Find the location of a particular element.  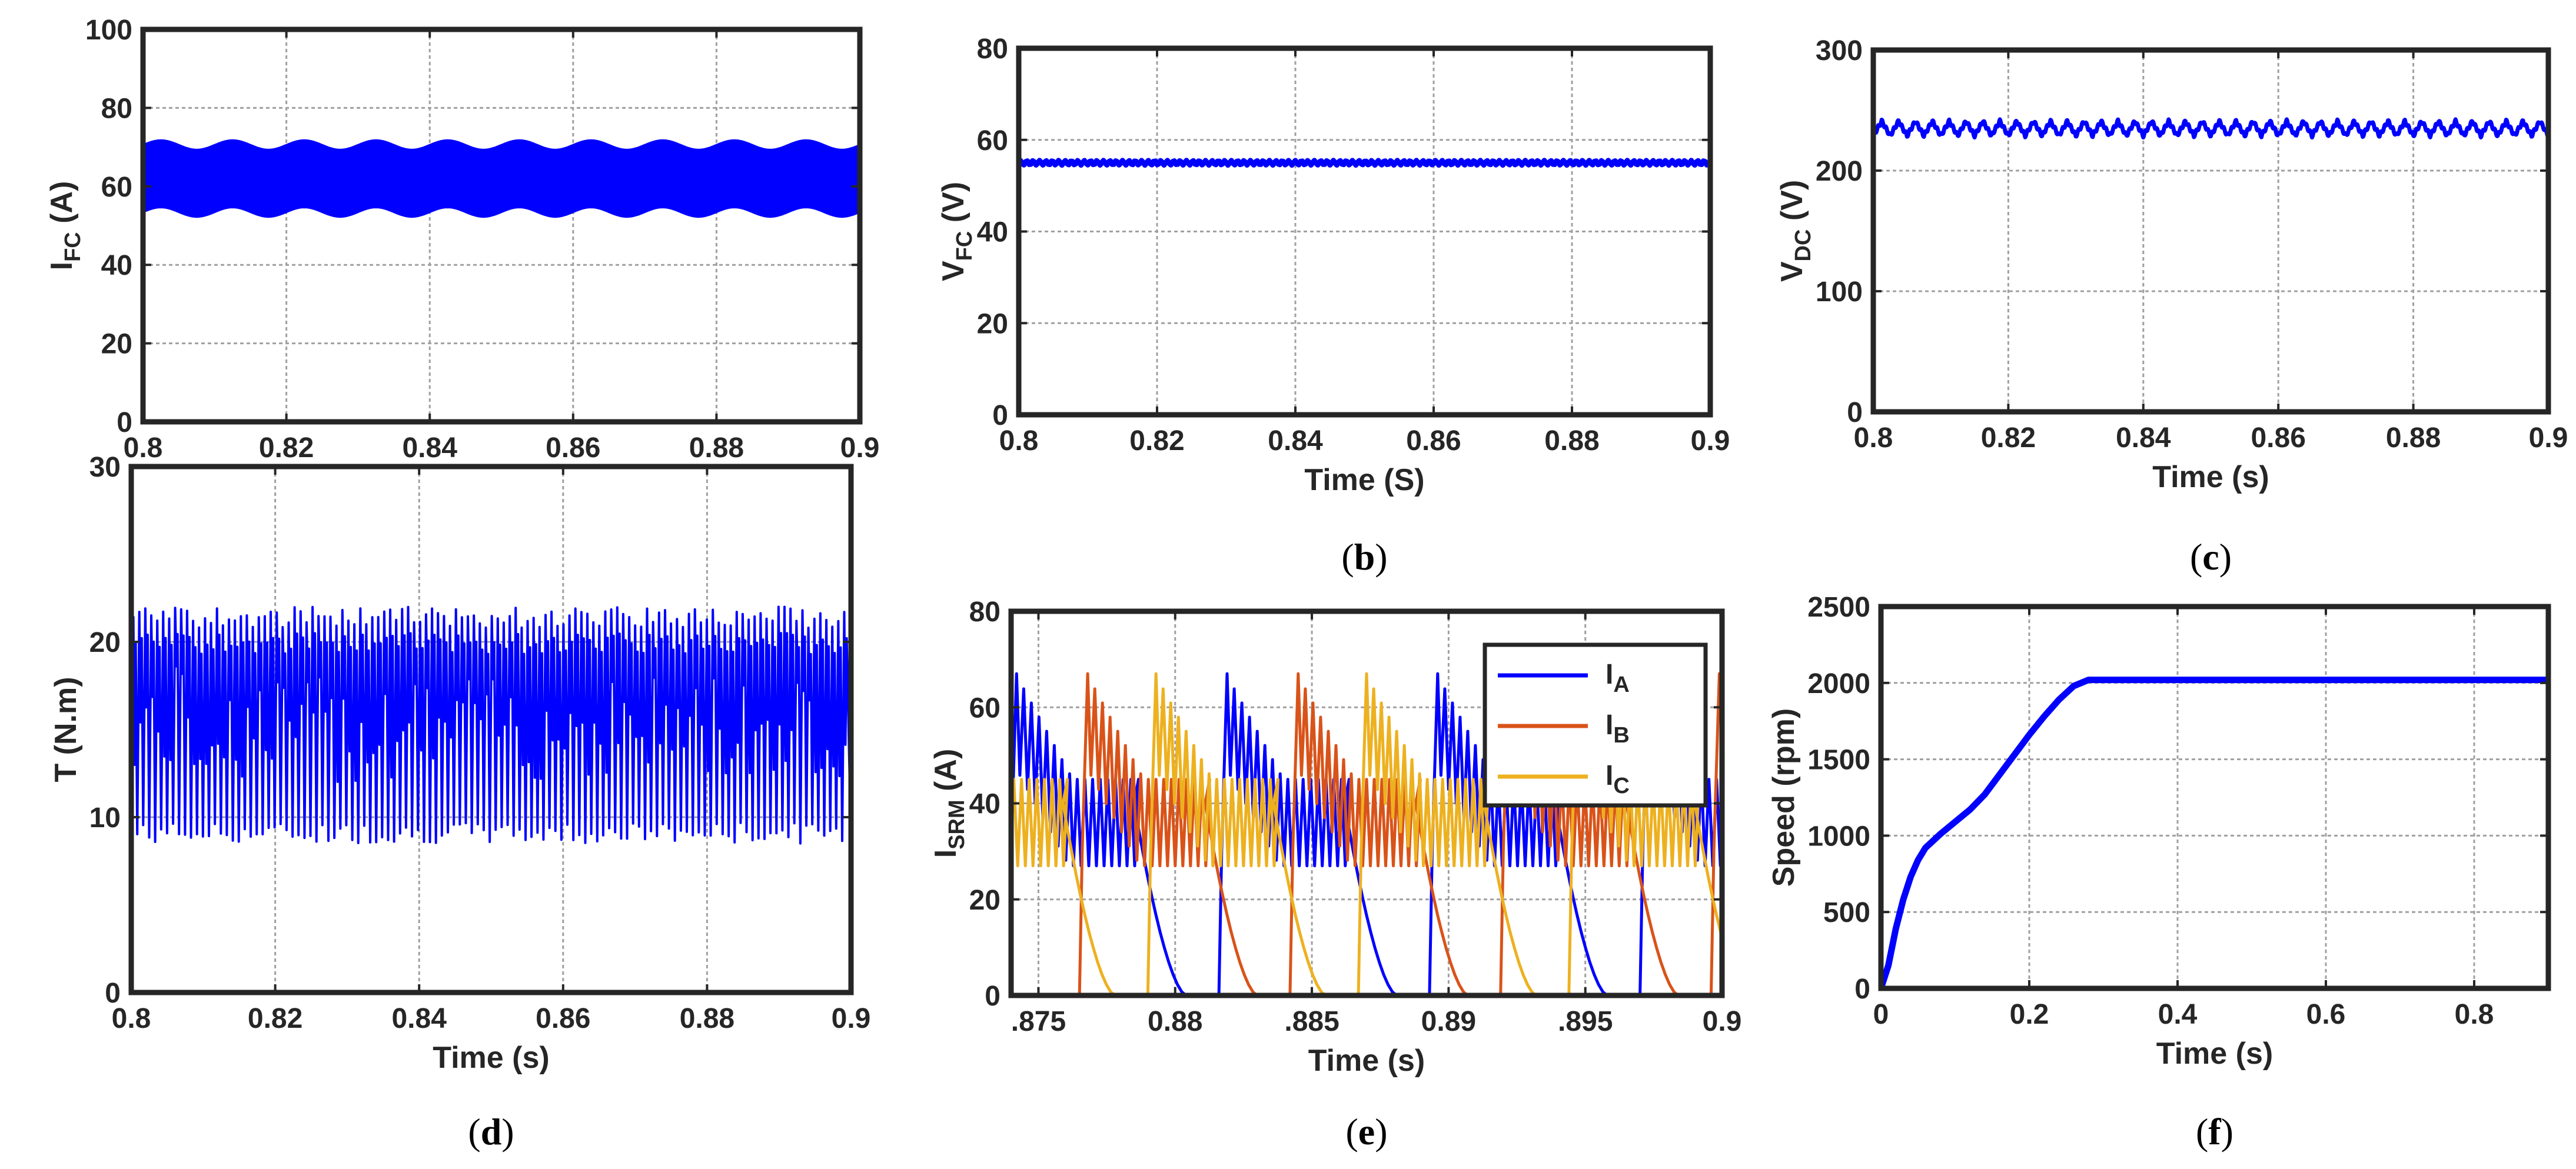

legend-label-C: IC is located at coordinates (1618, 779).